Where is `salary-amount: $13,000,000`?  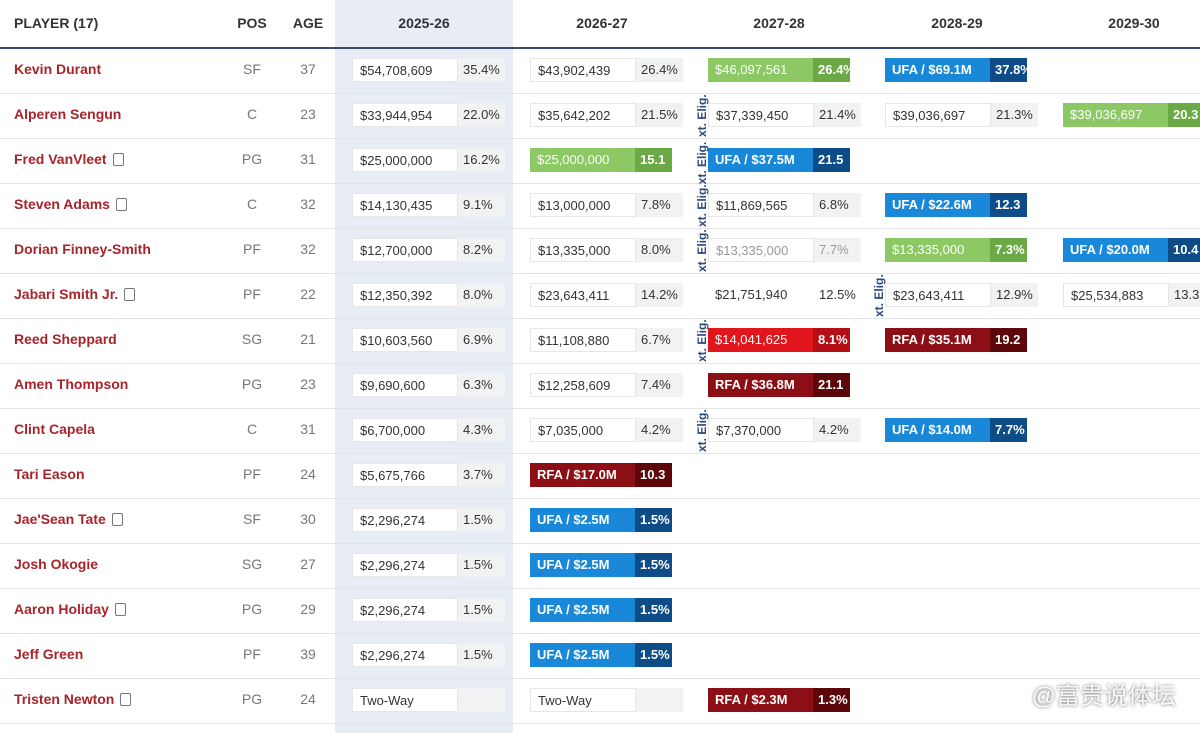
salary-amount: $13,000,000 is located at coordinates (583, 205).